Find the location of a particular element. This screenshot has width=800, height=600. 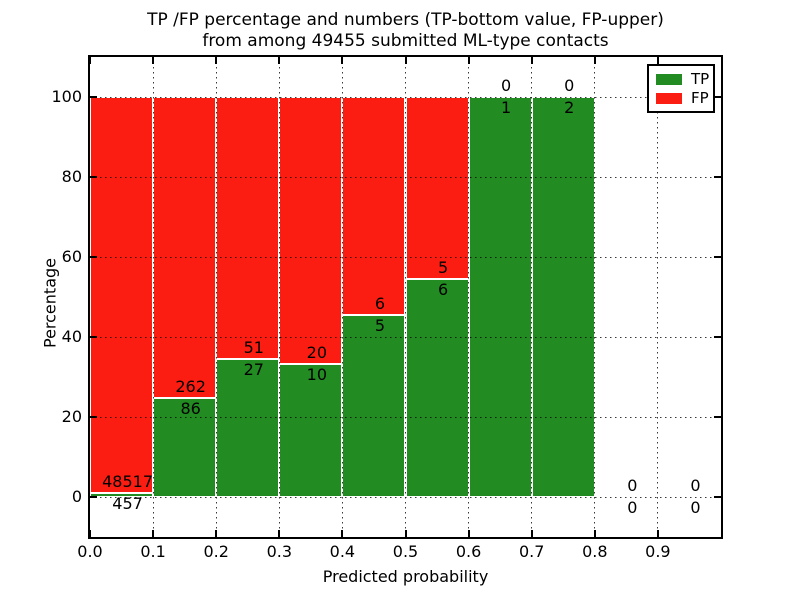

bar-value-label-fp: 262 is located at coordinates (190, 387).